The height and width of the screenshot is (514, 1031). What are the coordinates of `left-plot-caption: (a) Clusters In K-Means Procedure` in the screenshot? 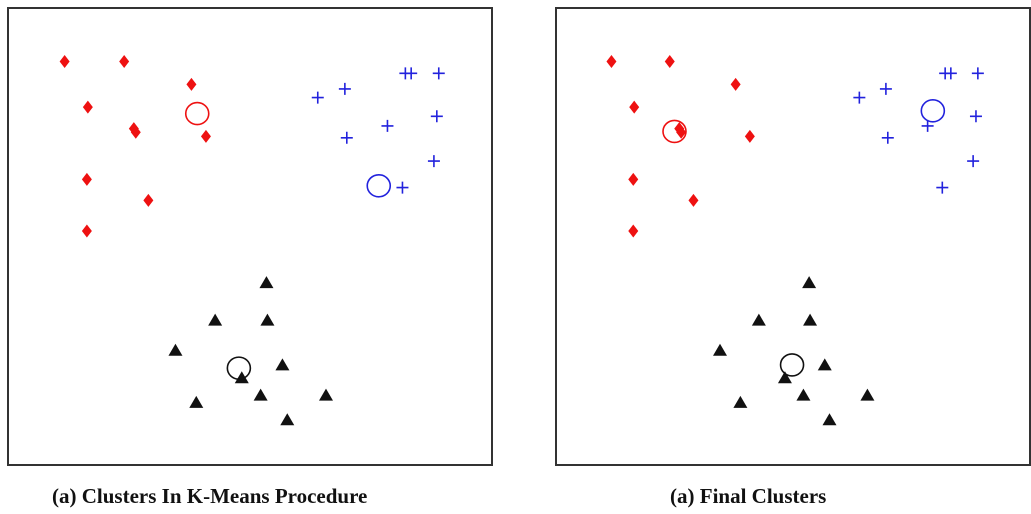 It's located at (210, 496).